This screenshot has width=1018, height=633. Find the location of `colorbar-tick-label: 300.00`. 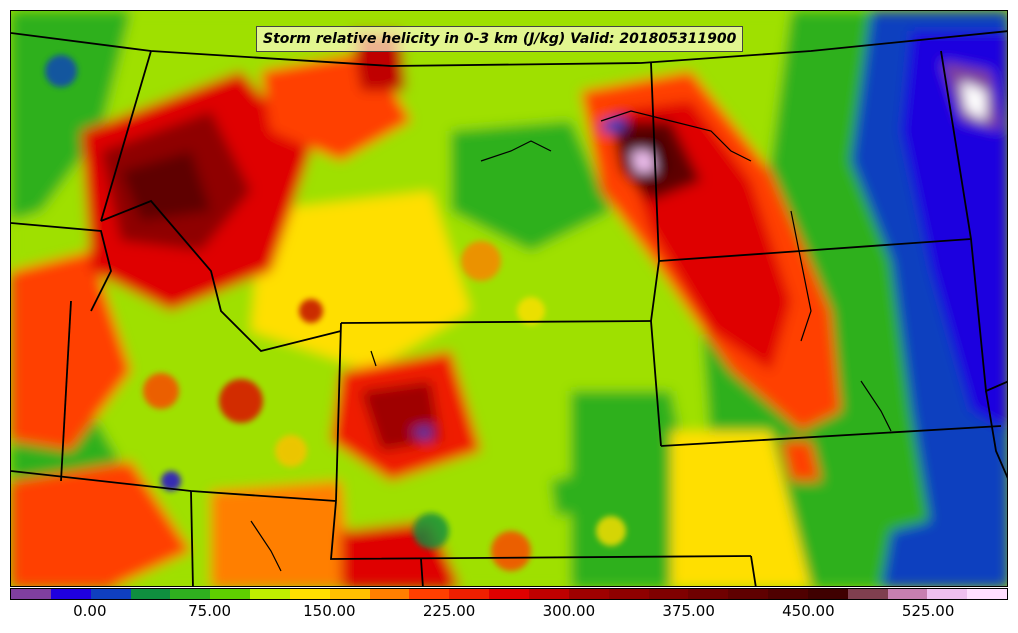

colorbar-tick-label: 300.00 is located at coordinates (569, 611).